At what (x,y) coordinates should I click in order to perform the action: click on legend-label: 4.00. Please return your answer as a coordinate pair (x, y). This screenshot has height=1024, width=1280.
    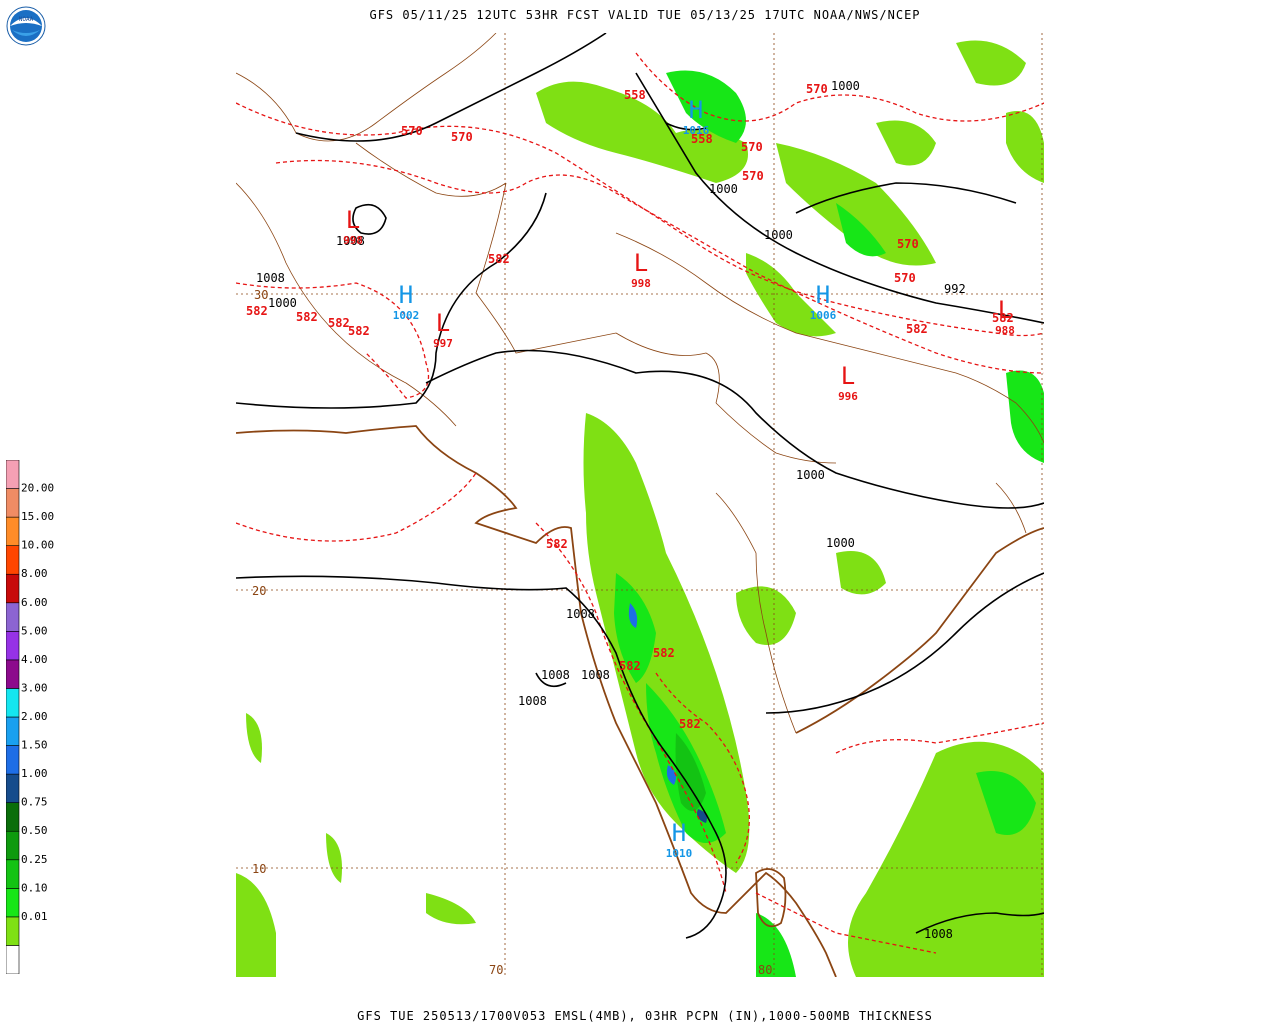
    Looking at the image, I should click on (34, 659).